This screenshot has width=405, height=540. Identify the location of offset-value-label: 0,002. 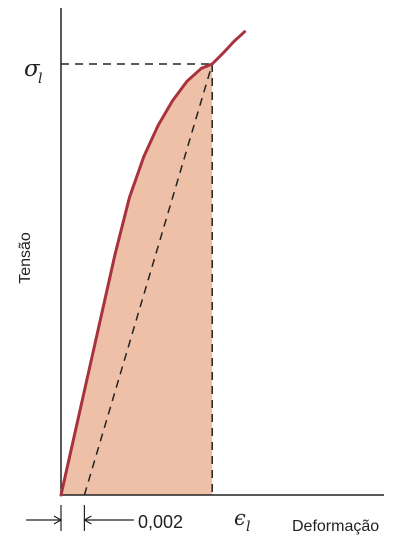
(160, 522).